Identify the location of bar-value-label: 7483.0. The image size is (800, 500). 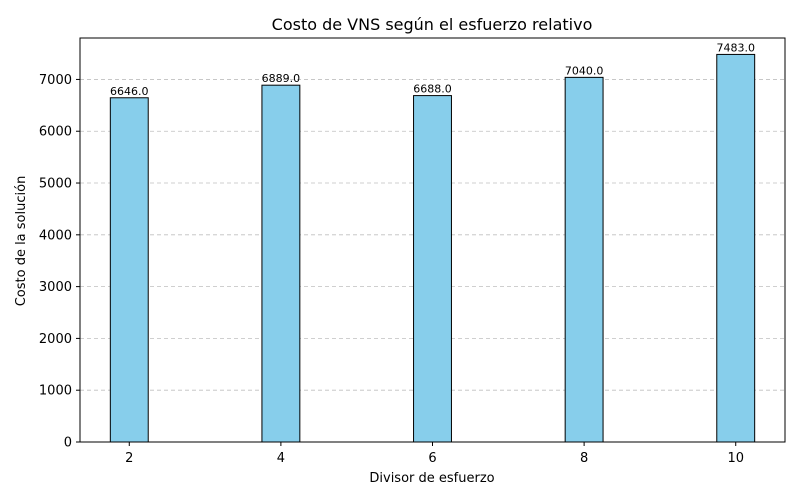
(735, 47).